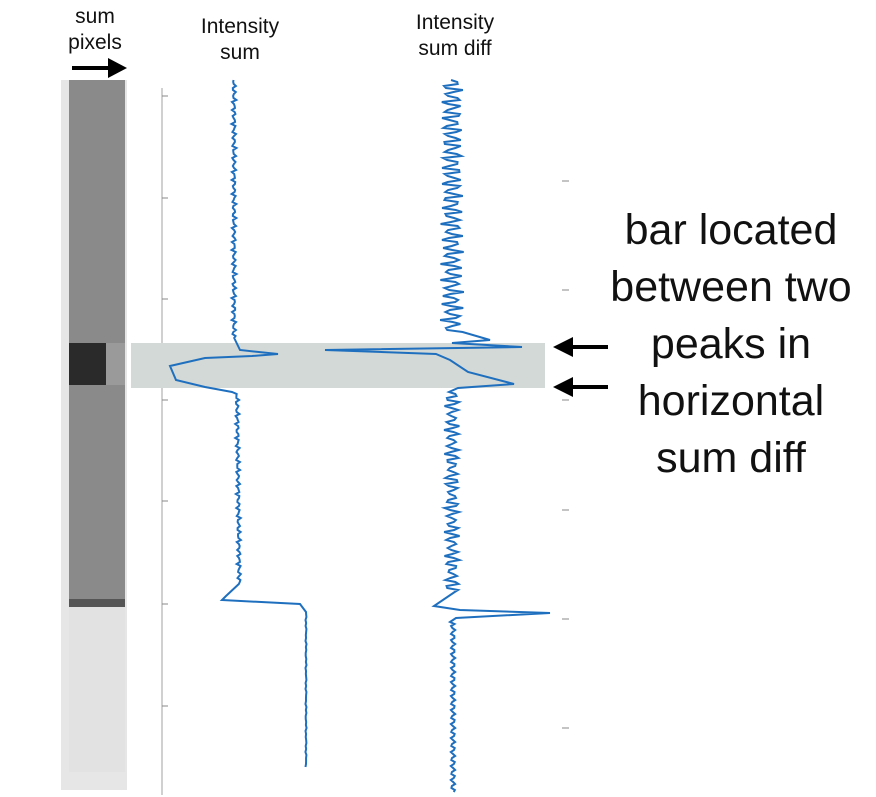 Image resolution: width=876 pixels, height=797 pixels. Describe the element at coordinates (95, 30) in the screenshot. I see `sum-pixels-label: sum pixels` at that location.